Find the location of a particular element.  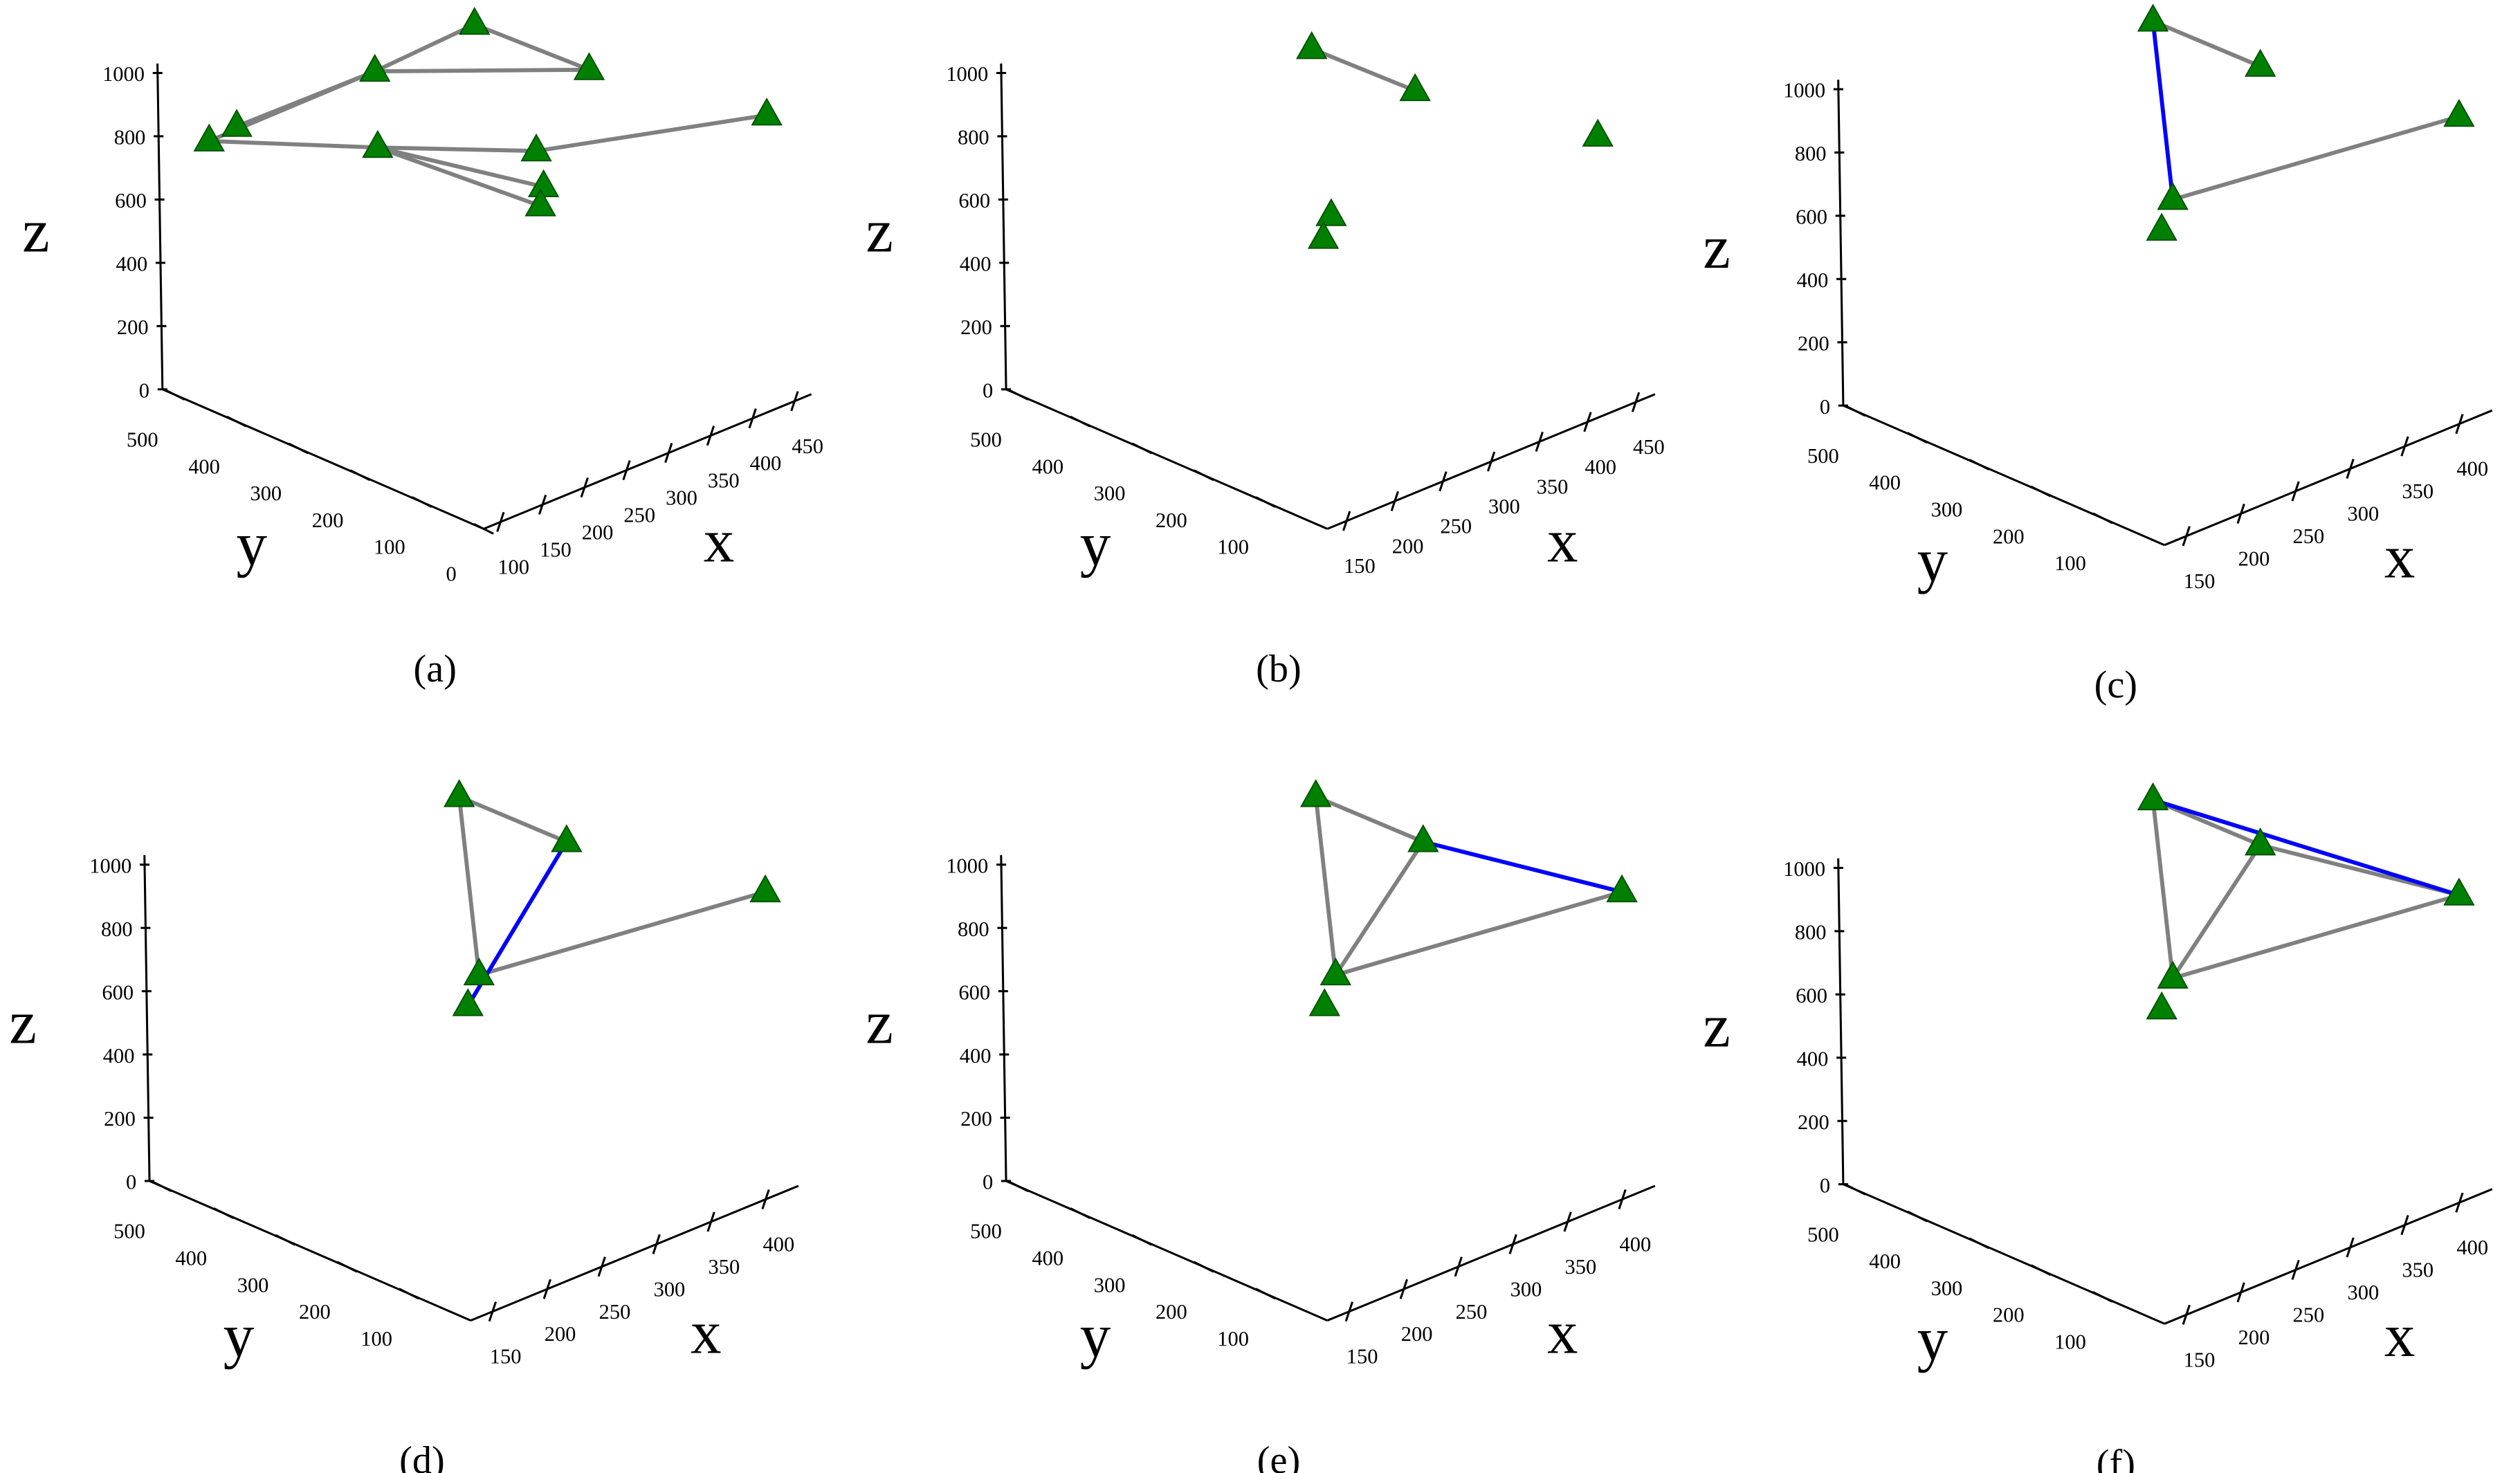

x-tick-label: 400 is located at coordinates (1635, 1244).